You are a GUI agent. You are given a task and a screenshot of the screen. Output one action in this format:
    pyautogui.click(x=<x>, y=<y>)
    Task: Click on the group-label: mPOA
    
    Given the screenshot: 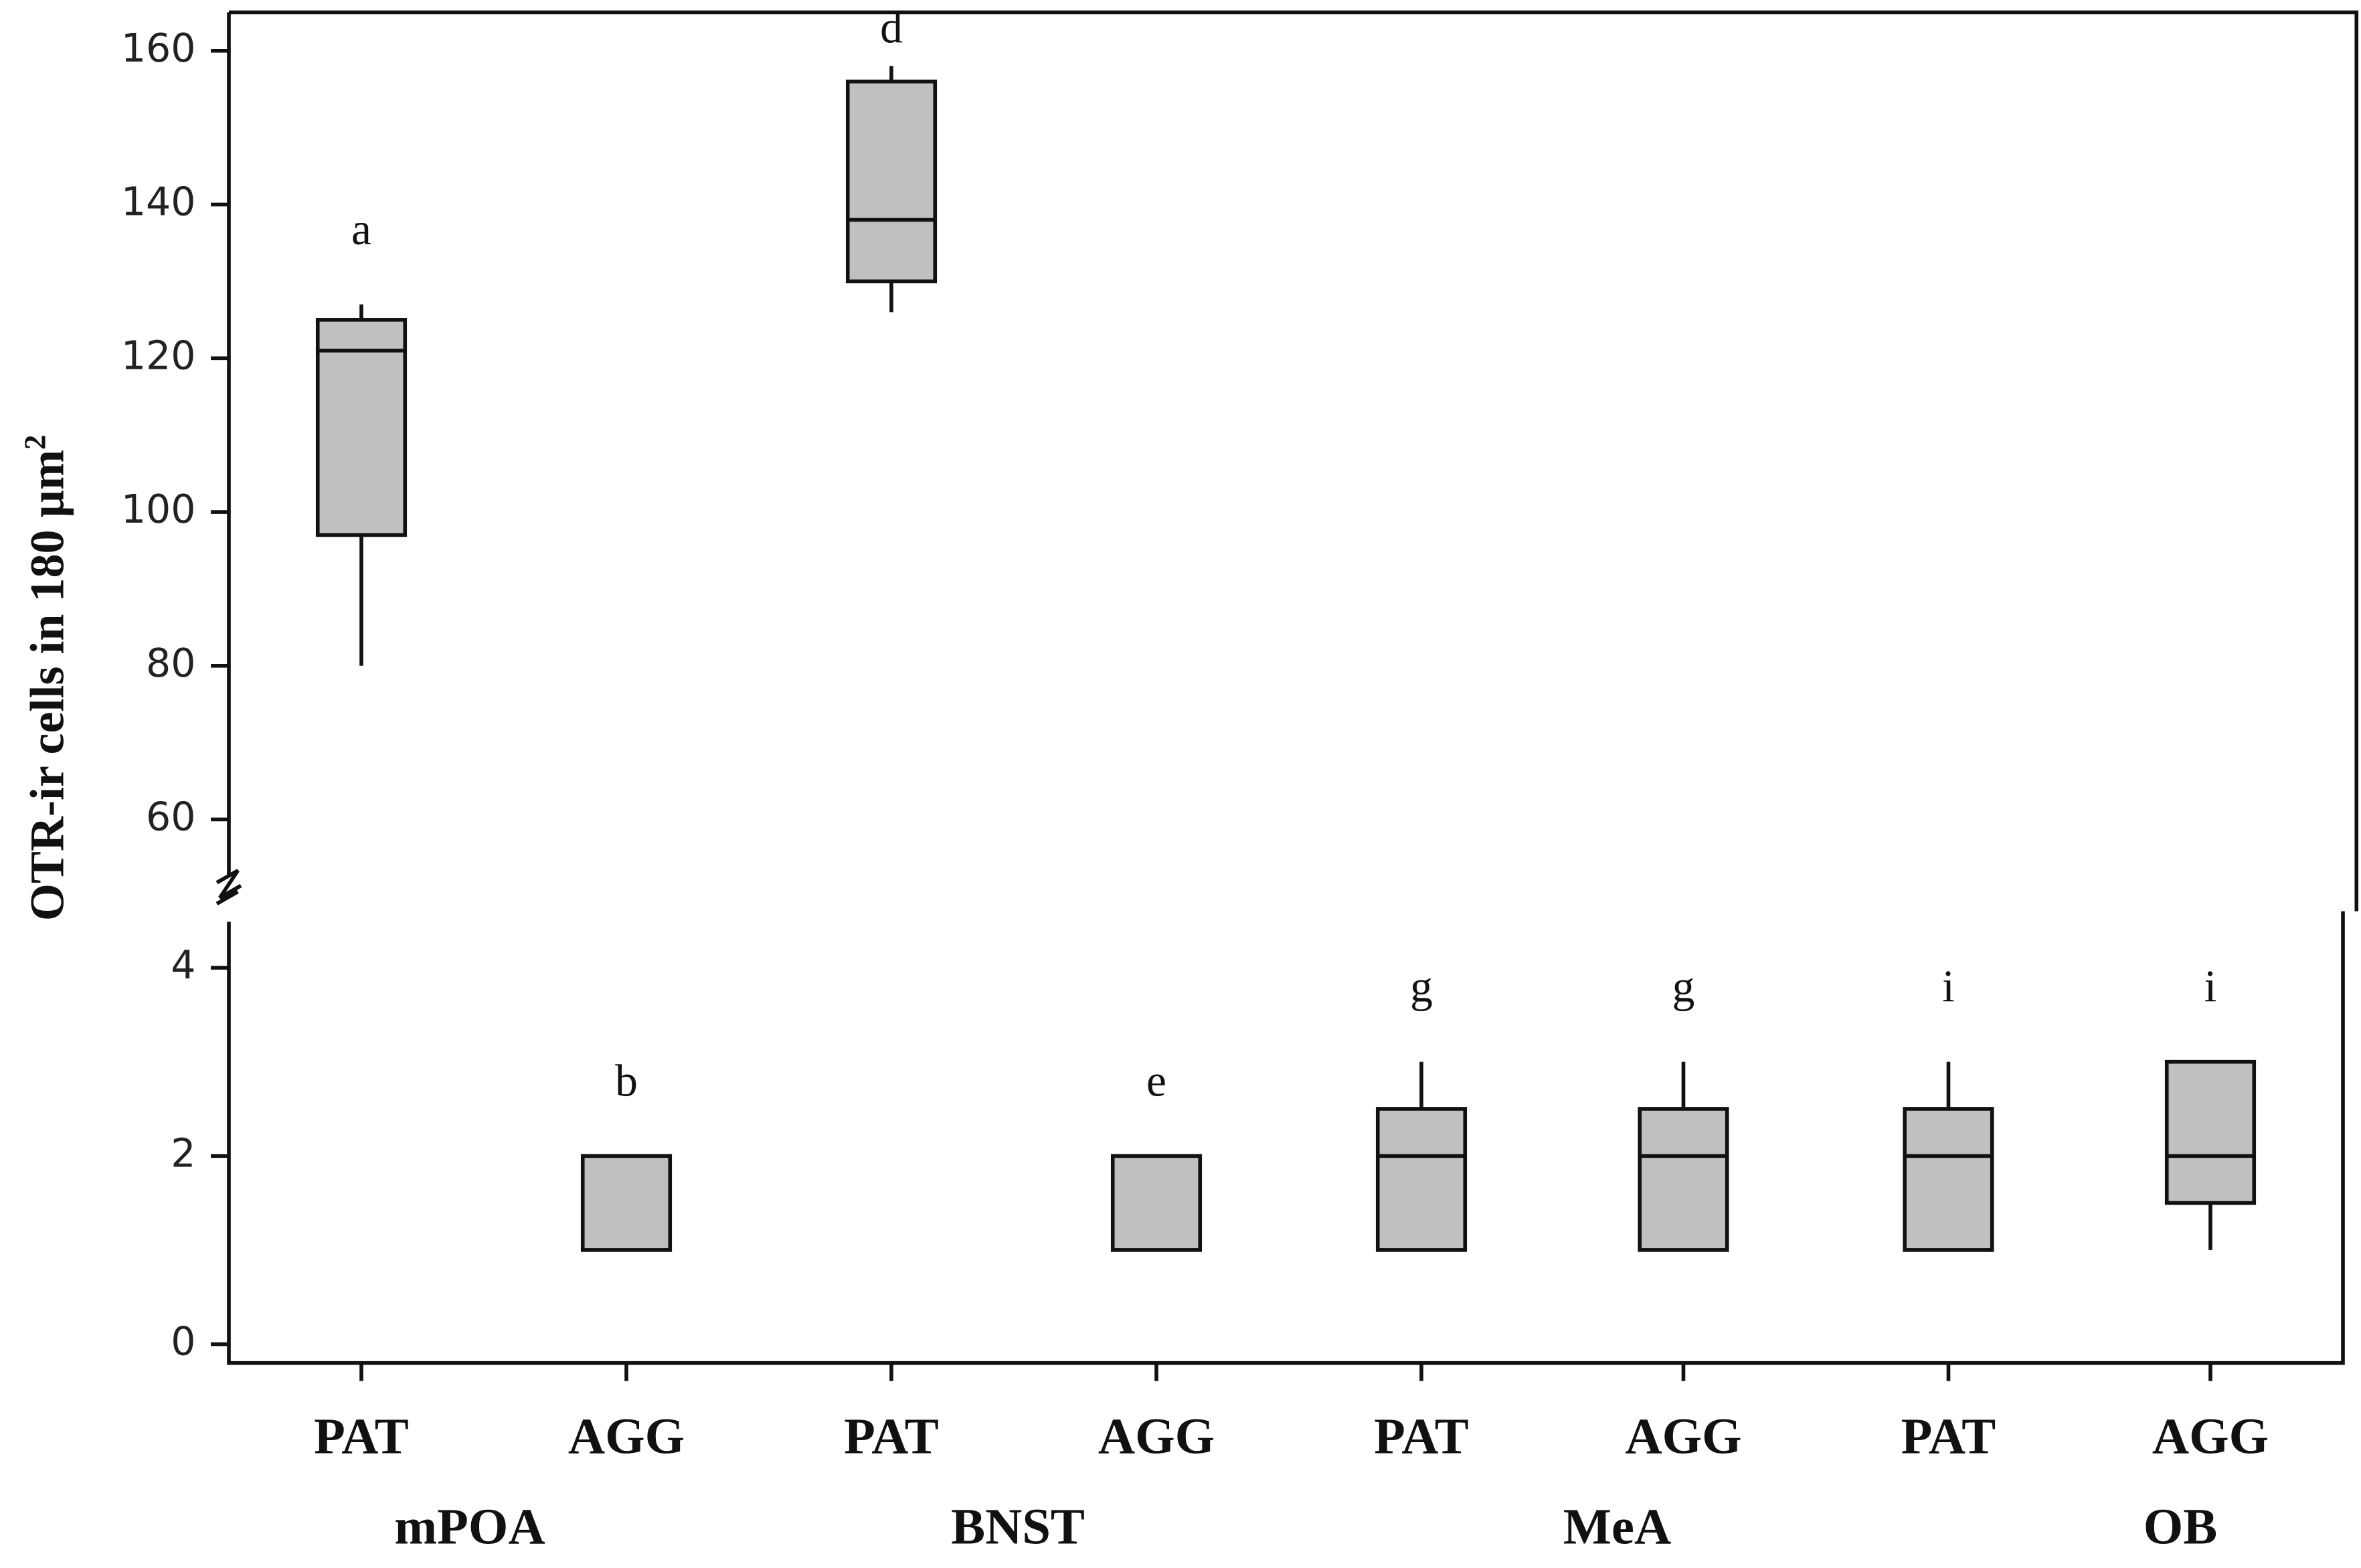 What is the action you would take?
    pyautogui.click(x=469, y=1526)
    